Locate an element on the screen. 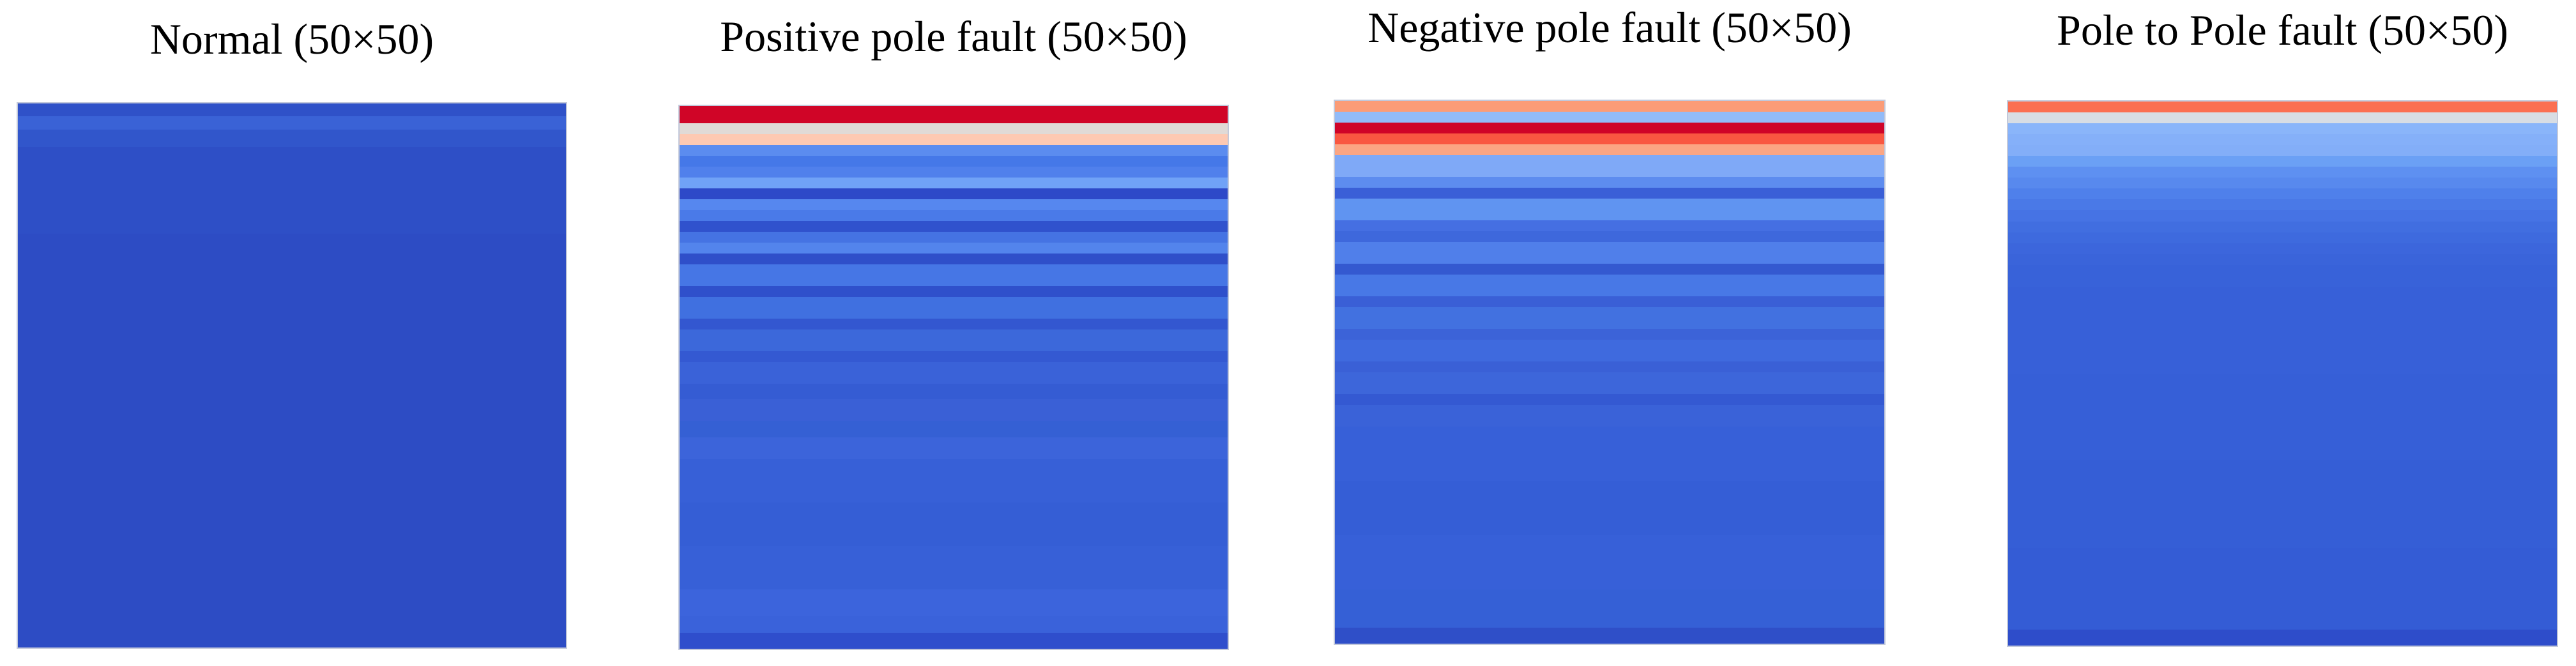 The width and height of the screenshot is (2576, 666). panel-title-negative-pole-fault: Negative pole fault (50×50) is located at coordinates (1610, 27).